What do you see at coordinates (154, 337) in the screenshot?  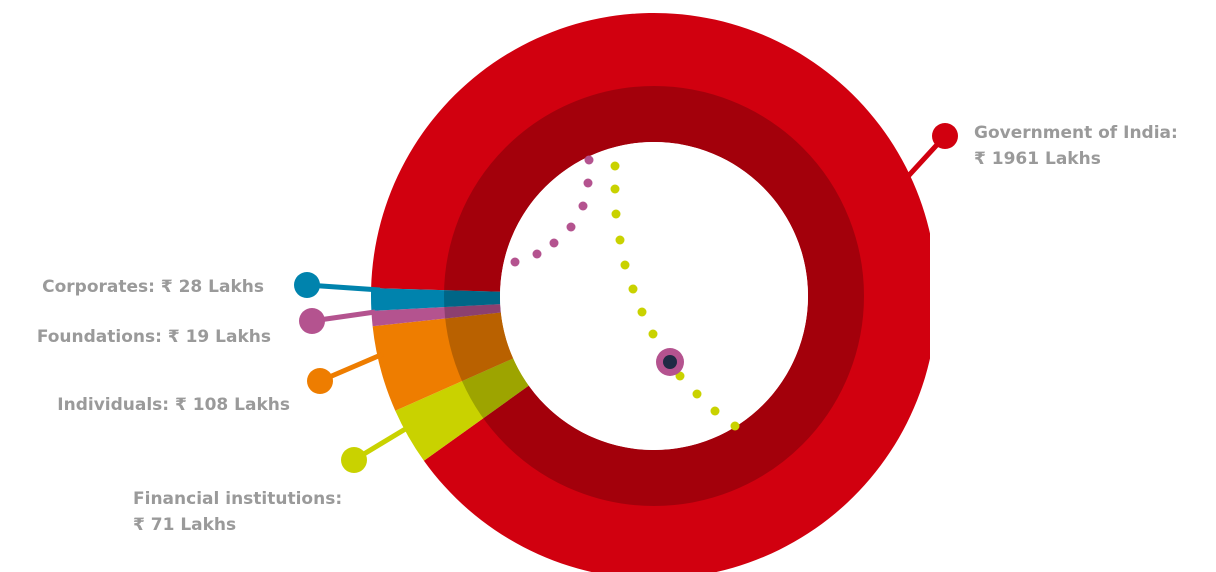 I see `foundations-label: Foundations: ₹ 19 Lakhs` at bounding box center [154, 337].